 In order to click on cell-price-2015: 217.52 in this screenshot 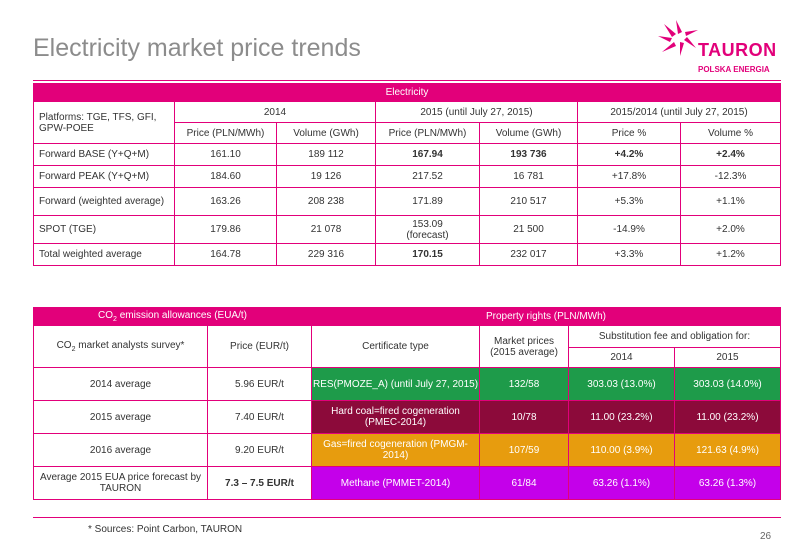, I will do `click(427, 176)`.